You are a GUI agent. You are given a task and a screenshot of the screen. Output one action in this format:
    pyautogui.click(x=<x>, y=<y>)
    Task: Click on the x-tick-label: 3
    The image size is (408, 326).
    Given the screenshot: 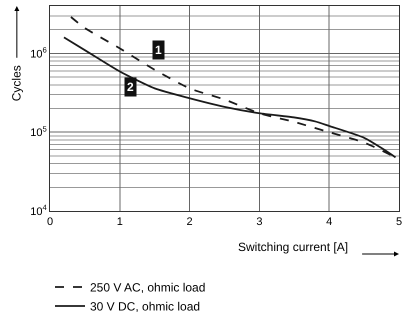 What is the action you would take?
    pyautogui.click(x=259, y=222)
    